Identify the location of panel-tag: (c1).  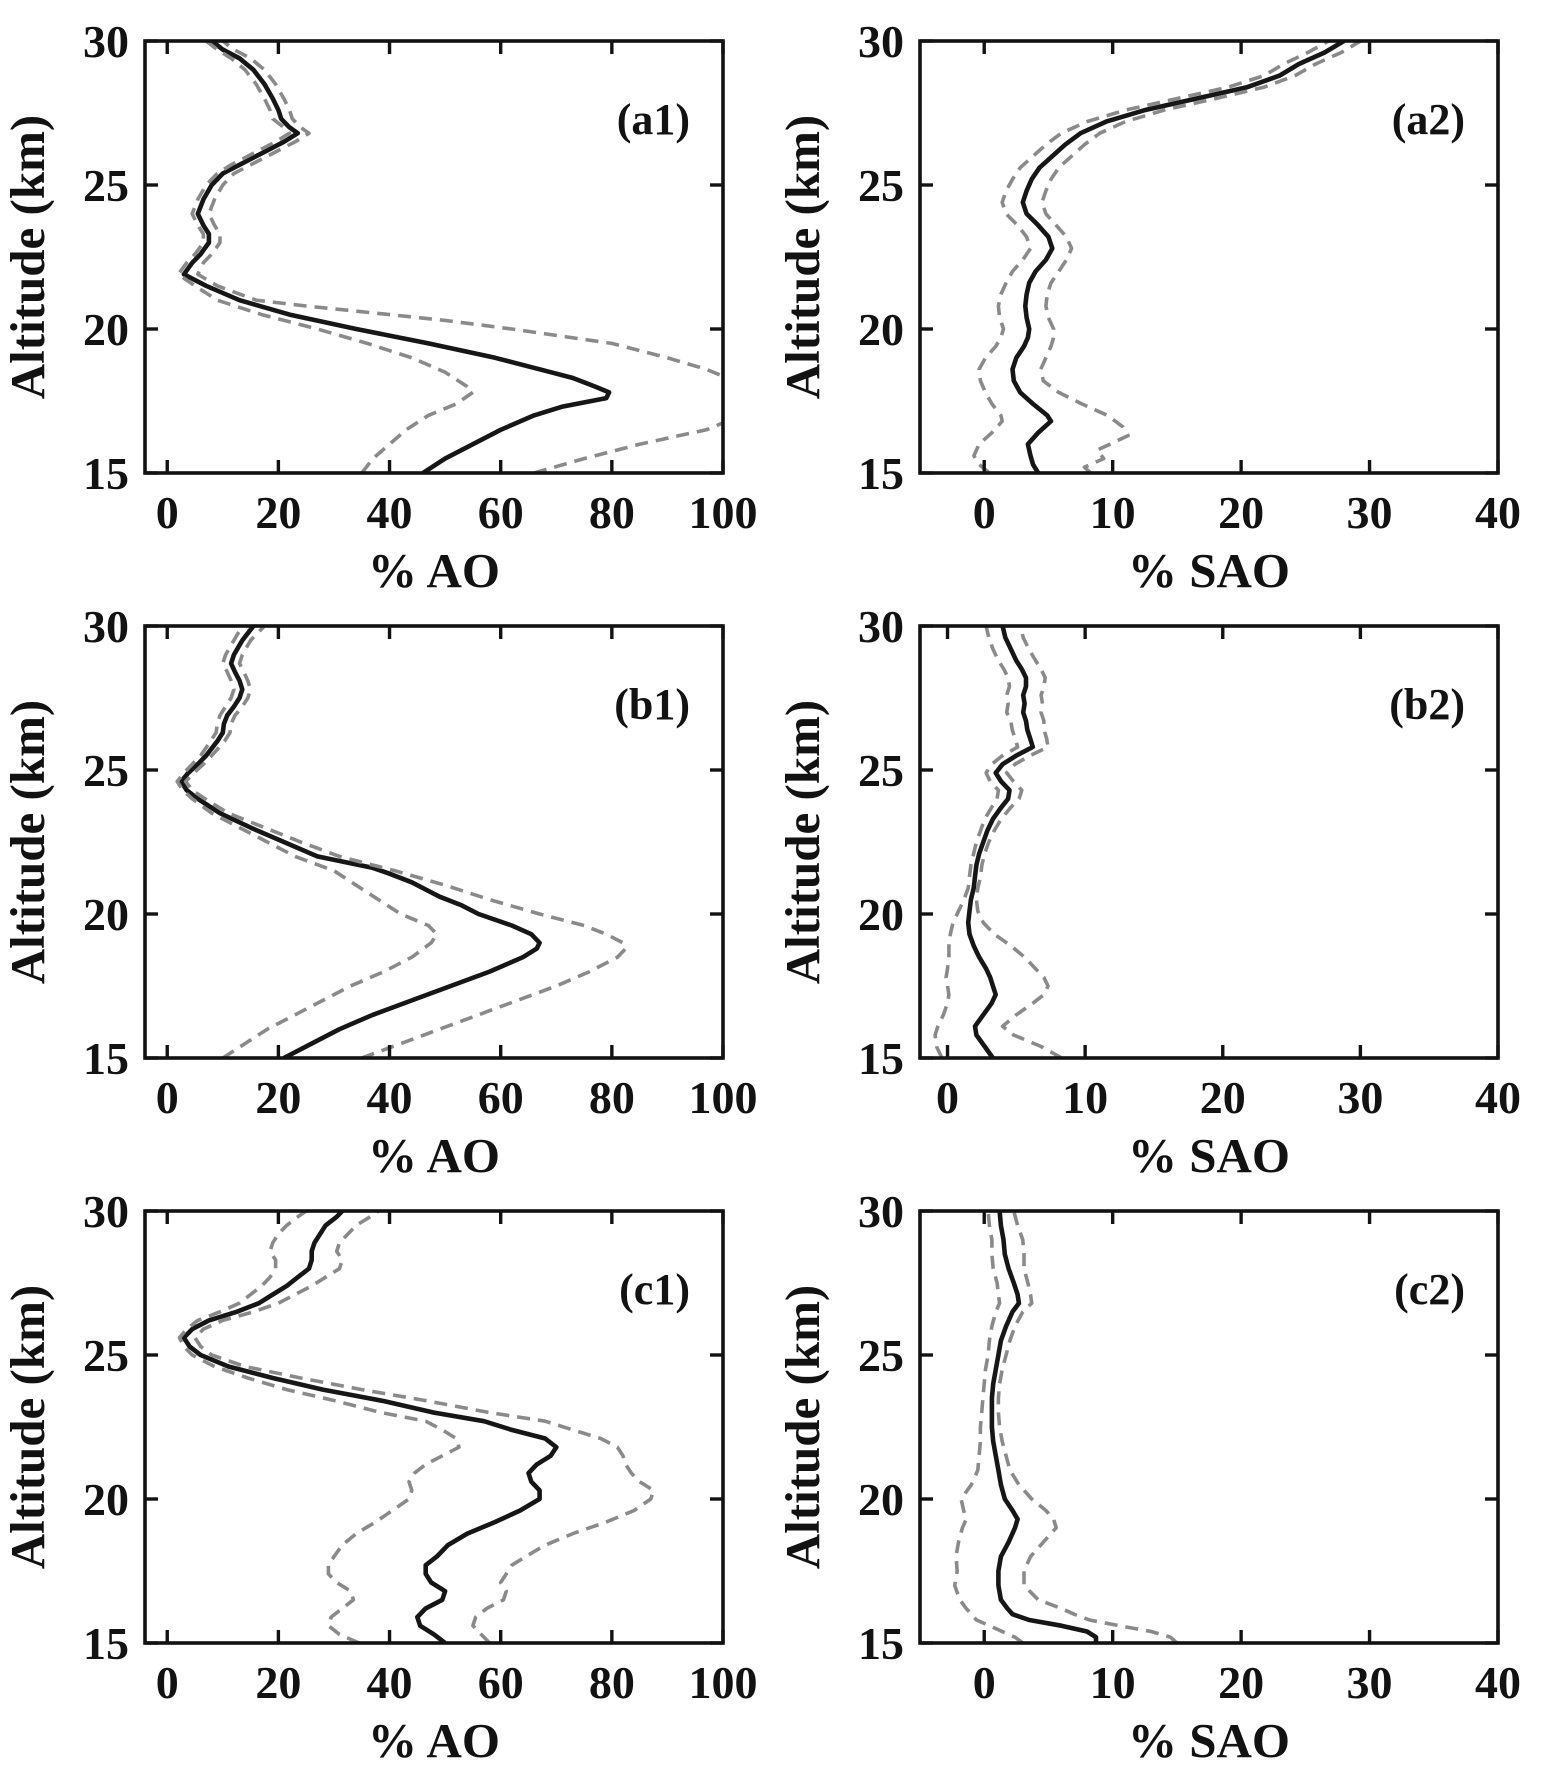
(654, 1289).